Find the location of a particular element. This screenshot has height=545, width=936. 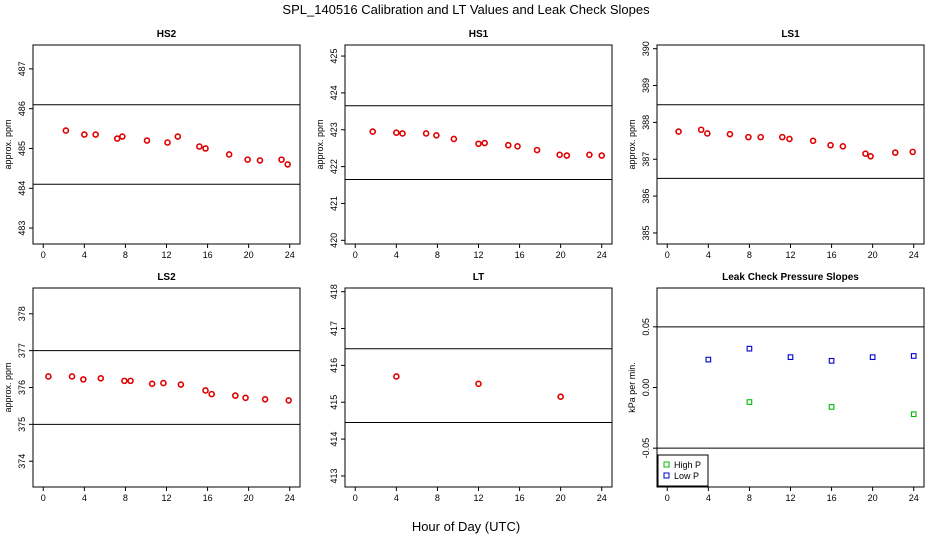

y-tick-label: 376 is located at coordinates (22, 387).